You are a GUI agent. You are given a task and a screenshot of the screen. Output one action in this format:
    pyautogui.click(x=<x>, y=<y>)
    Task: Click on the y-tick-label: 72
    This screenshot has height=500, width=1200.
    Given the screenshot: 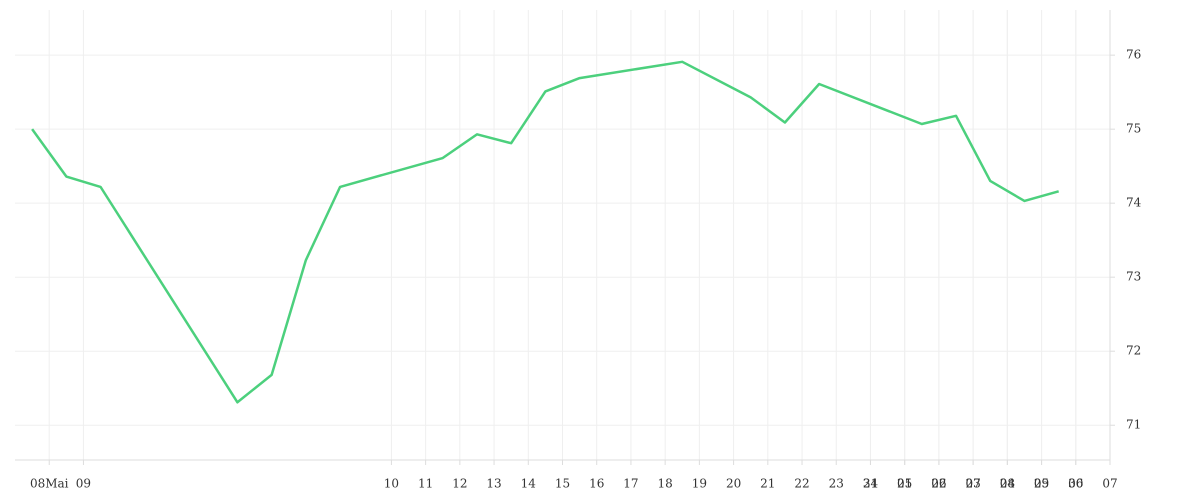 What is the action you would take?
    pyautogui.click(x=1133, y=351)
    